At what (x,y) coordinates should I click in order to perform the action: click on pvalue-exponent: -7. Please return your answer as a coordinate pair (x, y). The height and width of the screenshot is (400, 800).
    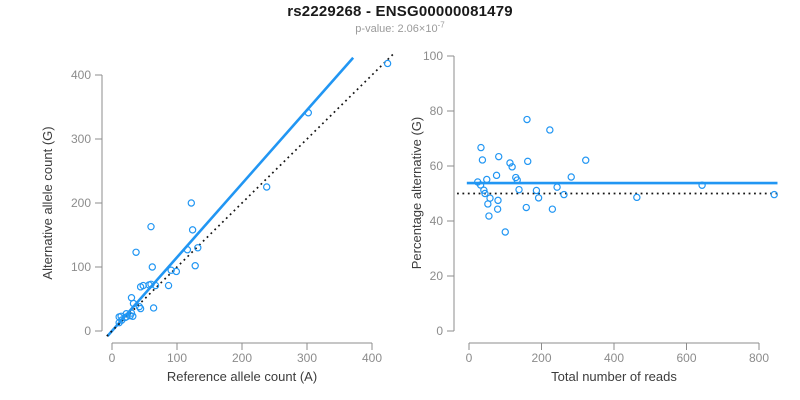
    Looking at the image, I should click on (441, 25).